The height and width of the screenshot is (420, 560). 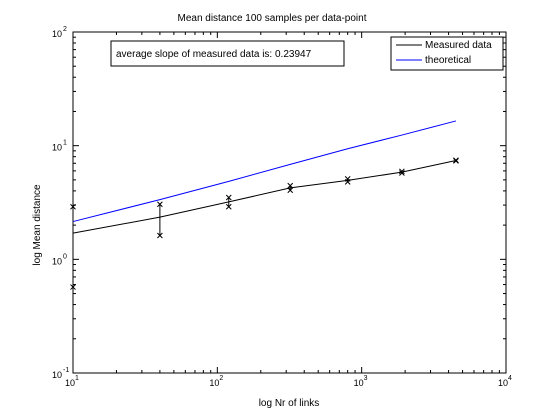 I want to click on y-tick-label: 10 2, so click(x=59, y=32).